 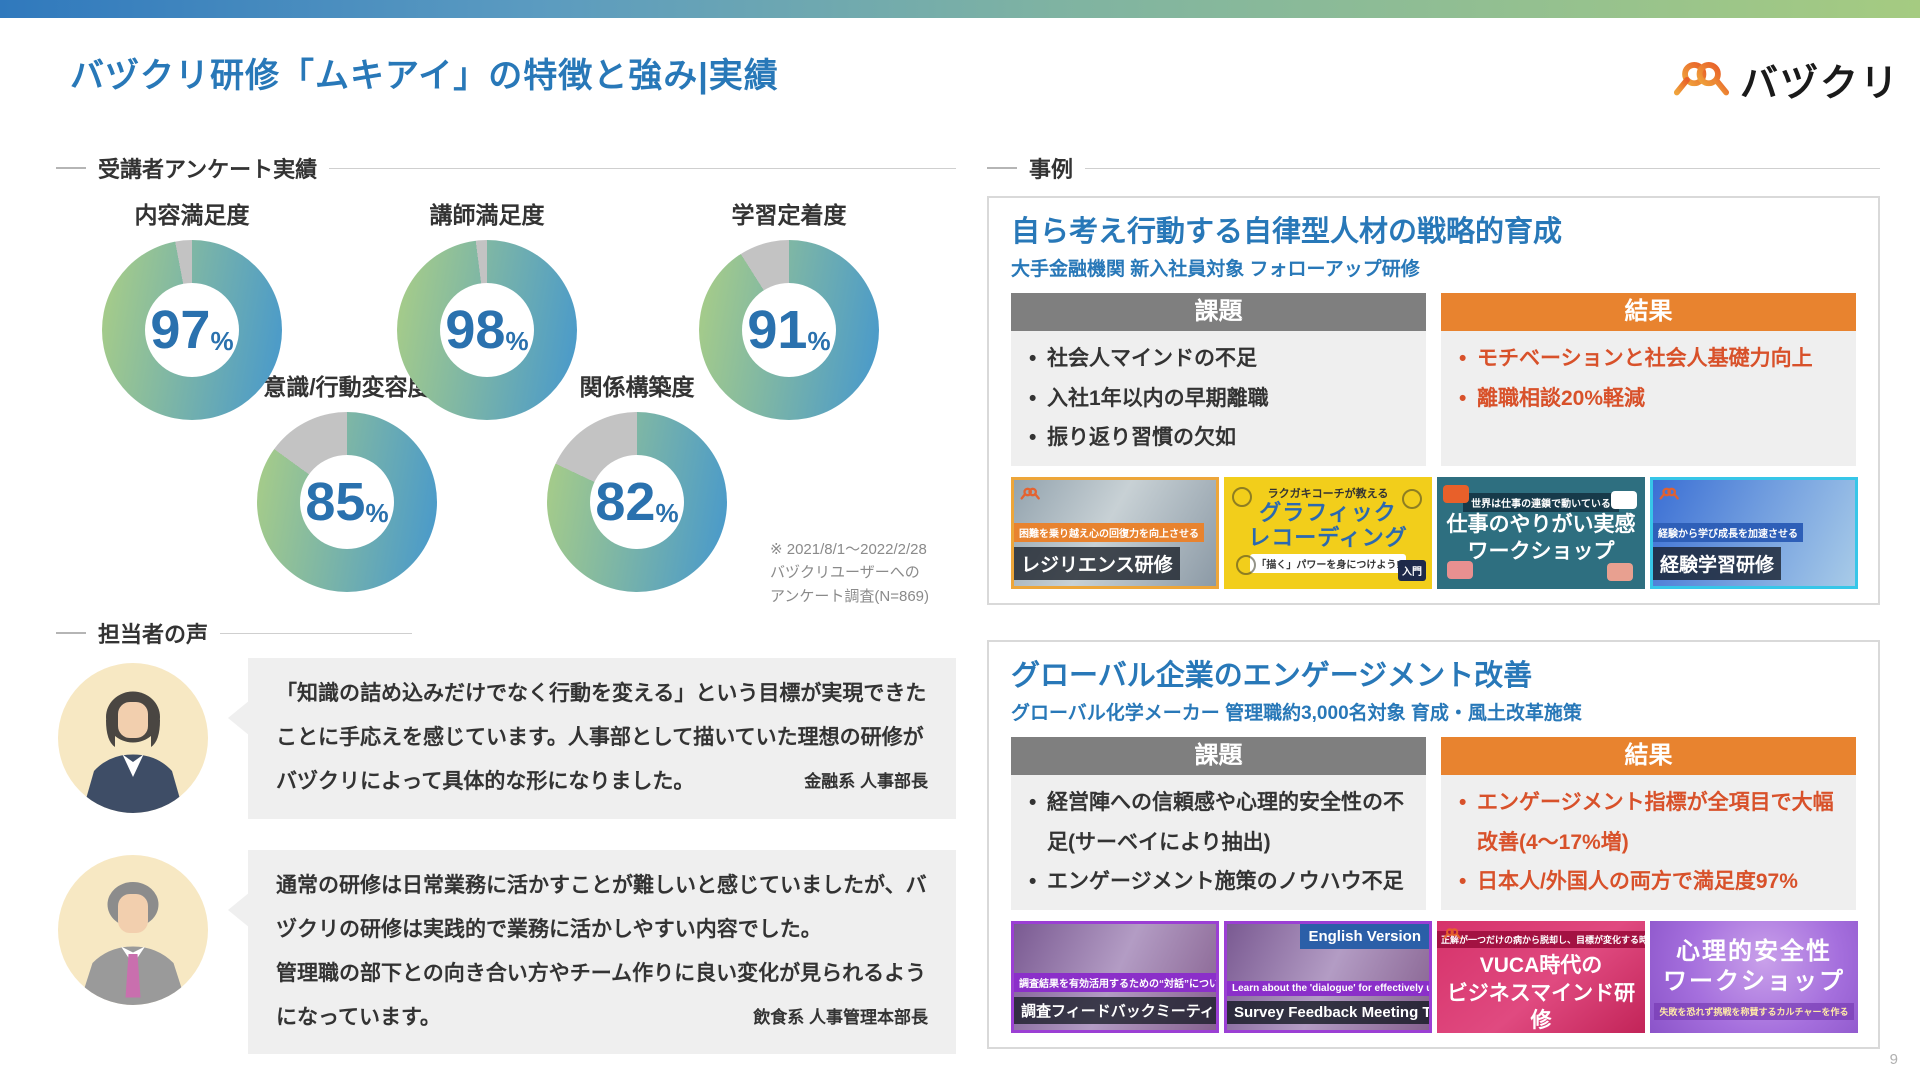 I want to click on page-title: バヅクリ研修「ムキアイ」の特徴と強み|実績, so click(x=424, y=76).